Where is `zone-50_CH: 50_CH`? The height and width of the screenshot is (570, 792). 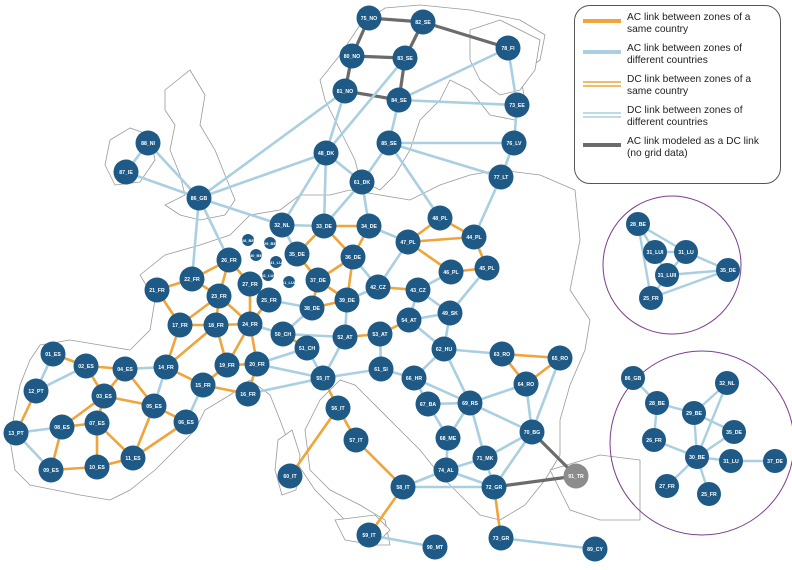 zone-50_CH: 50_CH is located at coordinates (283, 334).